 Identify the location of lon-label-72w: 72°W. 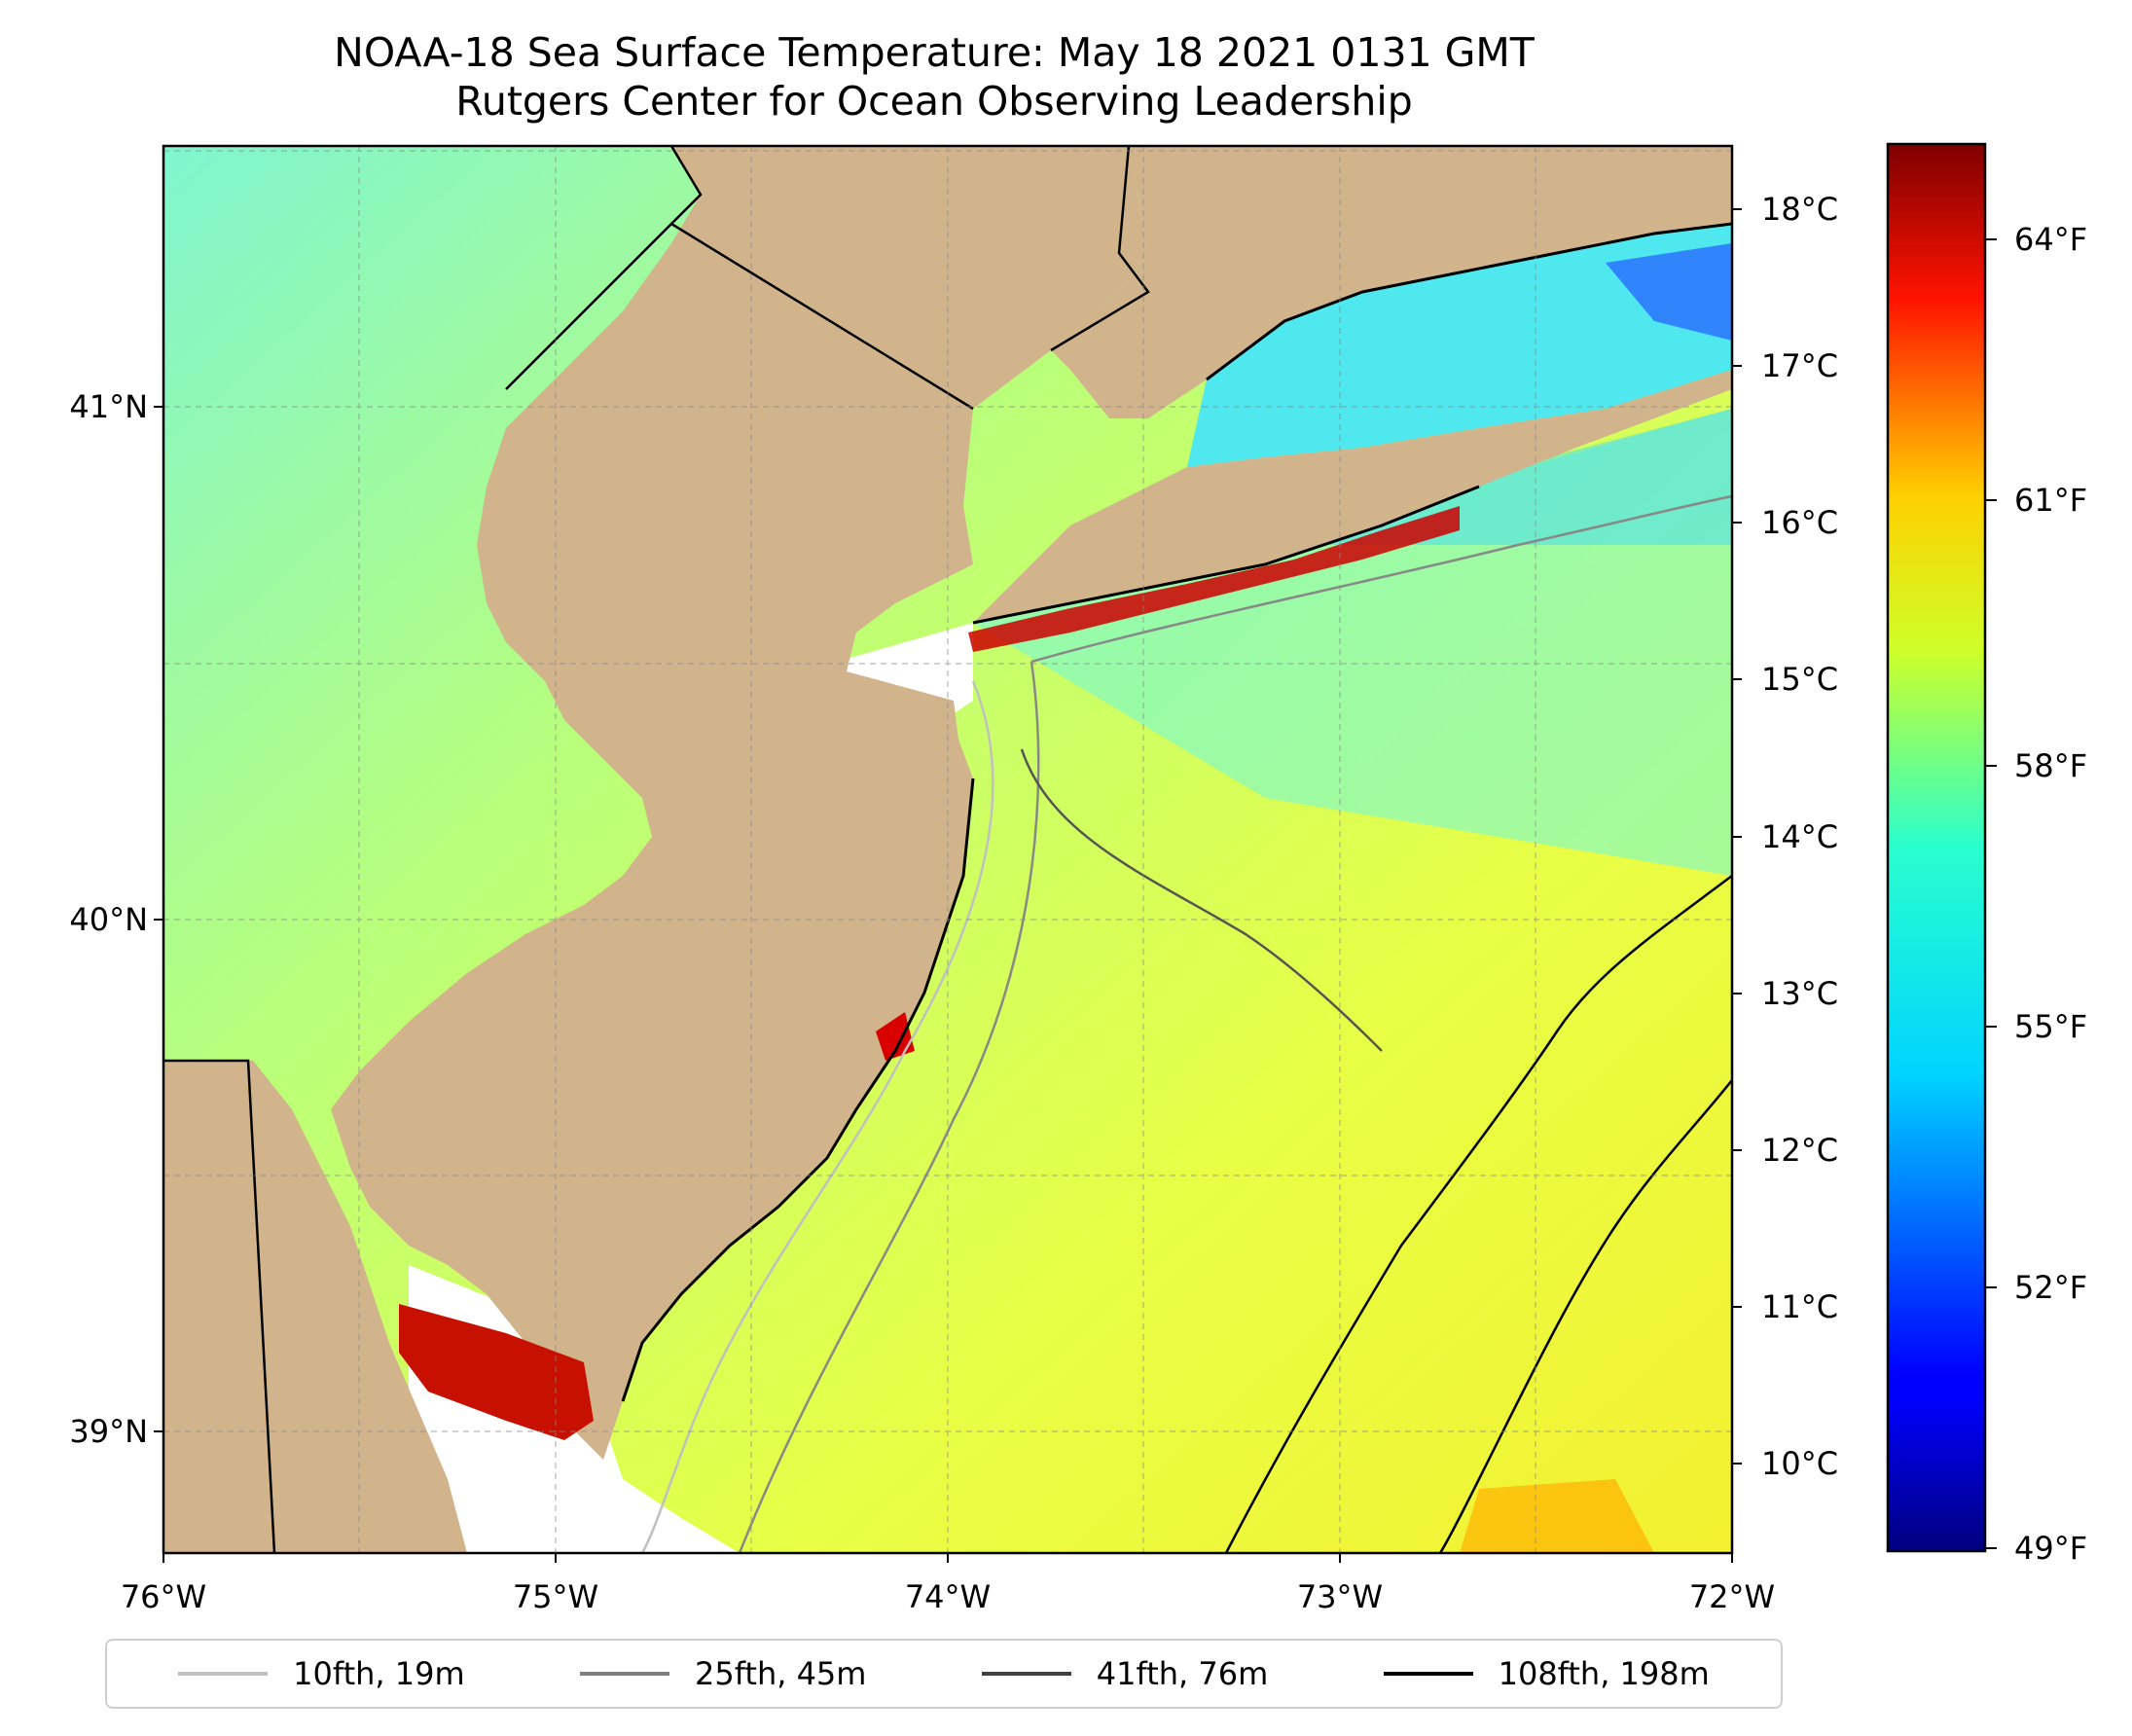
(1732, 1597).